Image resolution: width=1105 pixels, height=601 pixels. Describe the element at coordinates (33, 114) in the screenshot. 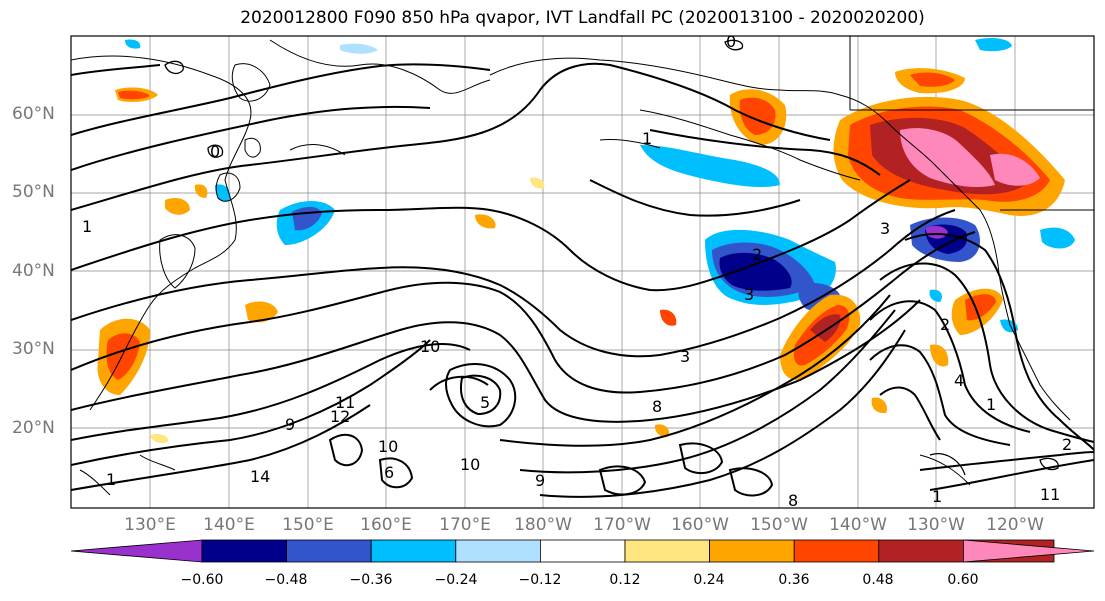

I see `latitude-label: 60°N` at that location.